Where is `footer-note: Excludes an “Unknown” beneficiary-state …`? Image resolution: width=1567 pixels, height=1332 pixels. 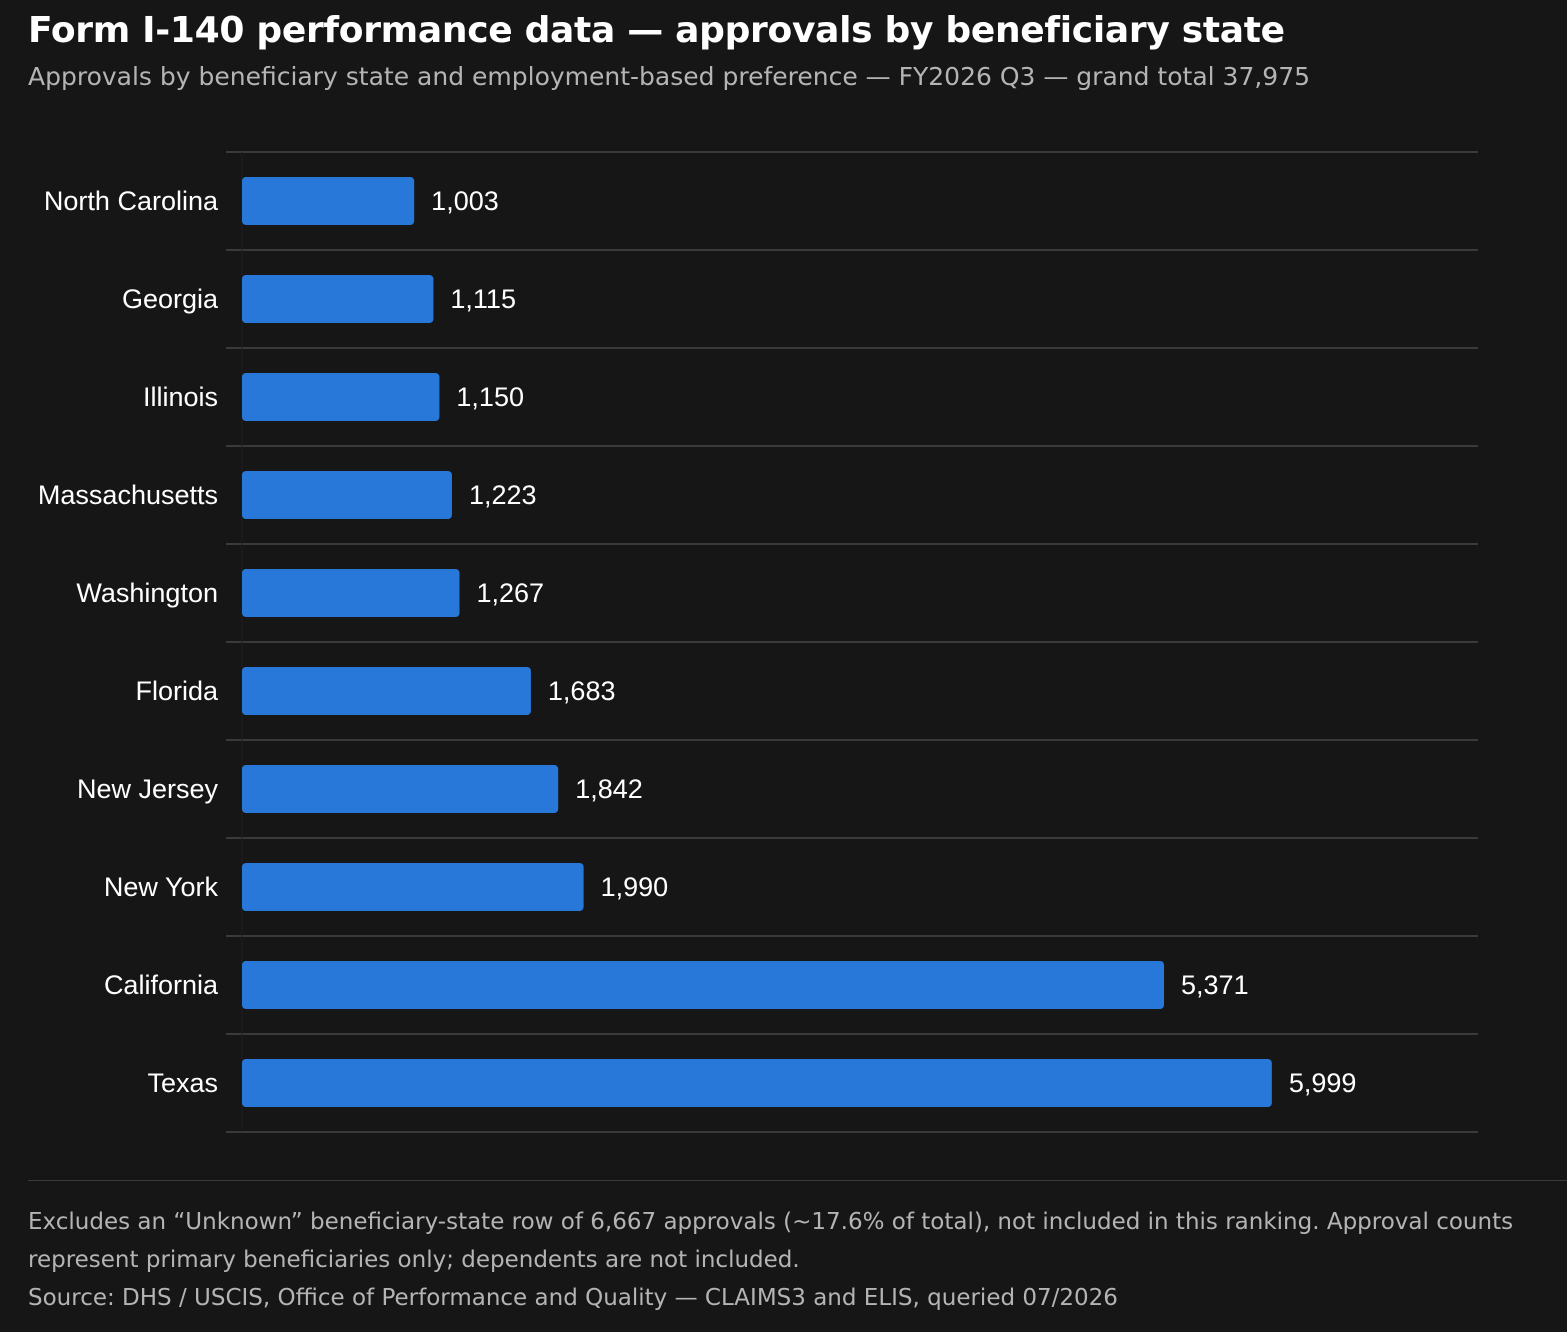
footer-note: Excludes an “Unknown” beneficiary-state … is located at coordinates (771, 1241).